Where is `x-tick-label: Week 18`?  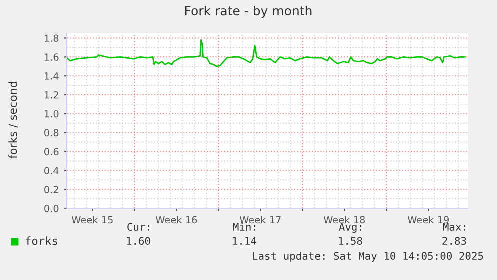 x-tick-label: Week 18 is located at coordinates (345, 220).